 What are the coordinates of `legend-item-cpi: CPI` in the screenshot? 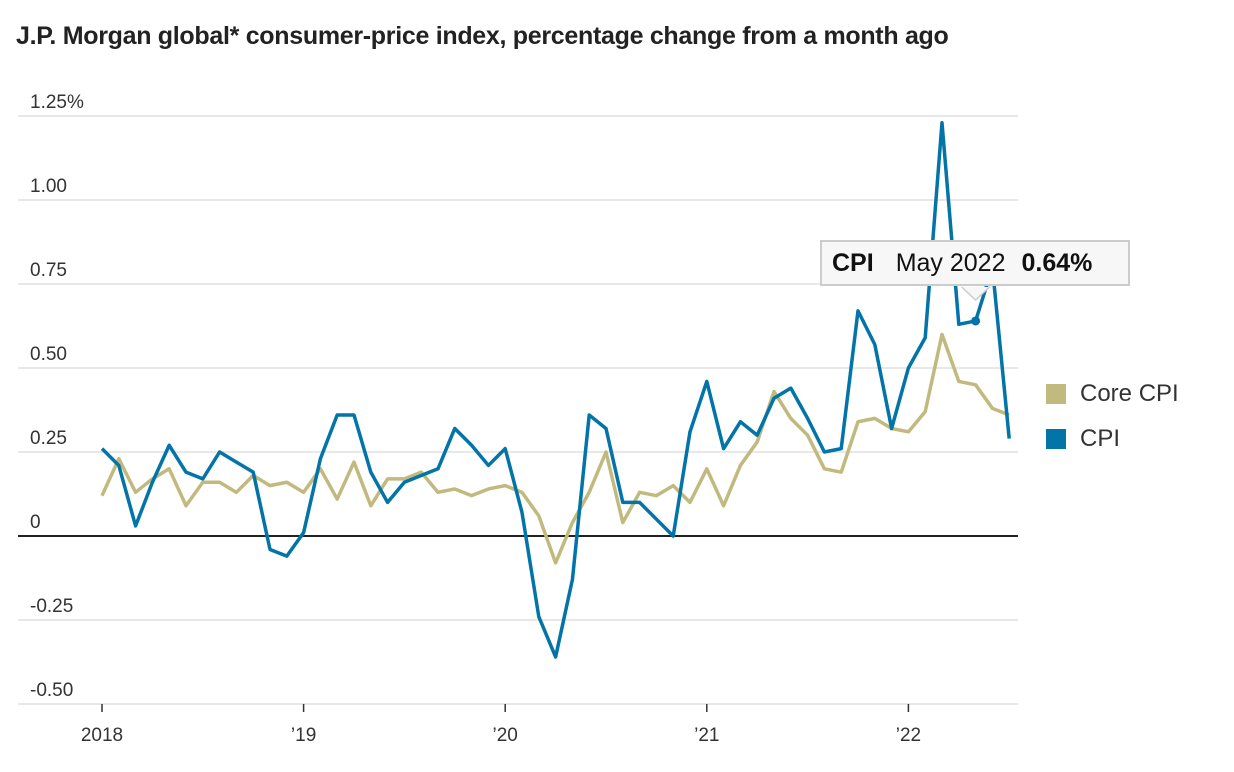 It's located at (1083, 439).